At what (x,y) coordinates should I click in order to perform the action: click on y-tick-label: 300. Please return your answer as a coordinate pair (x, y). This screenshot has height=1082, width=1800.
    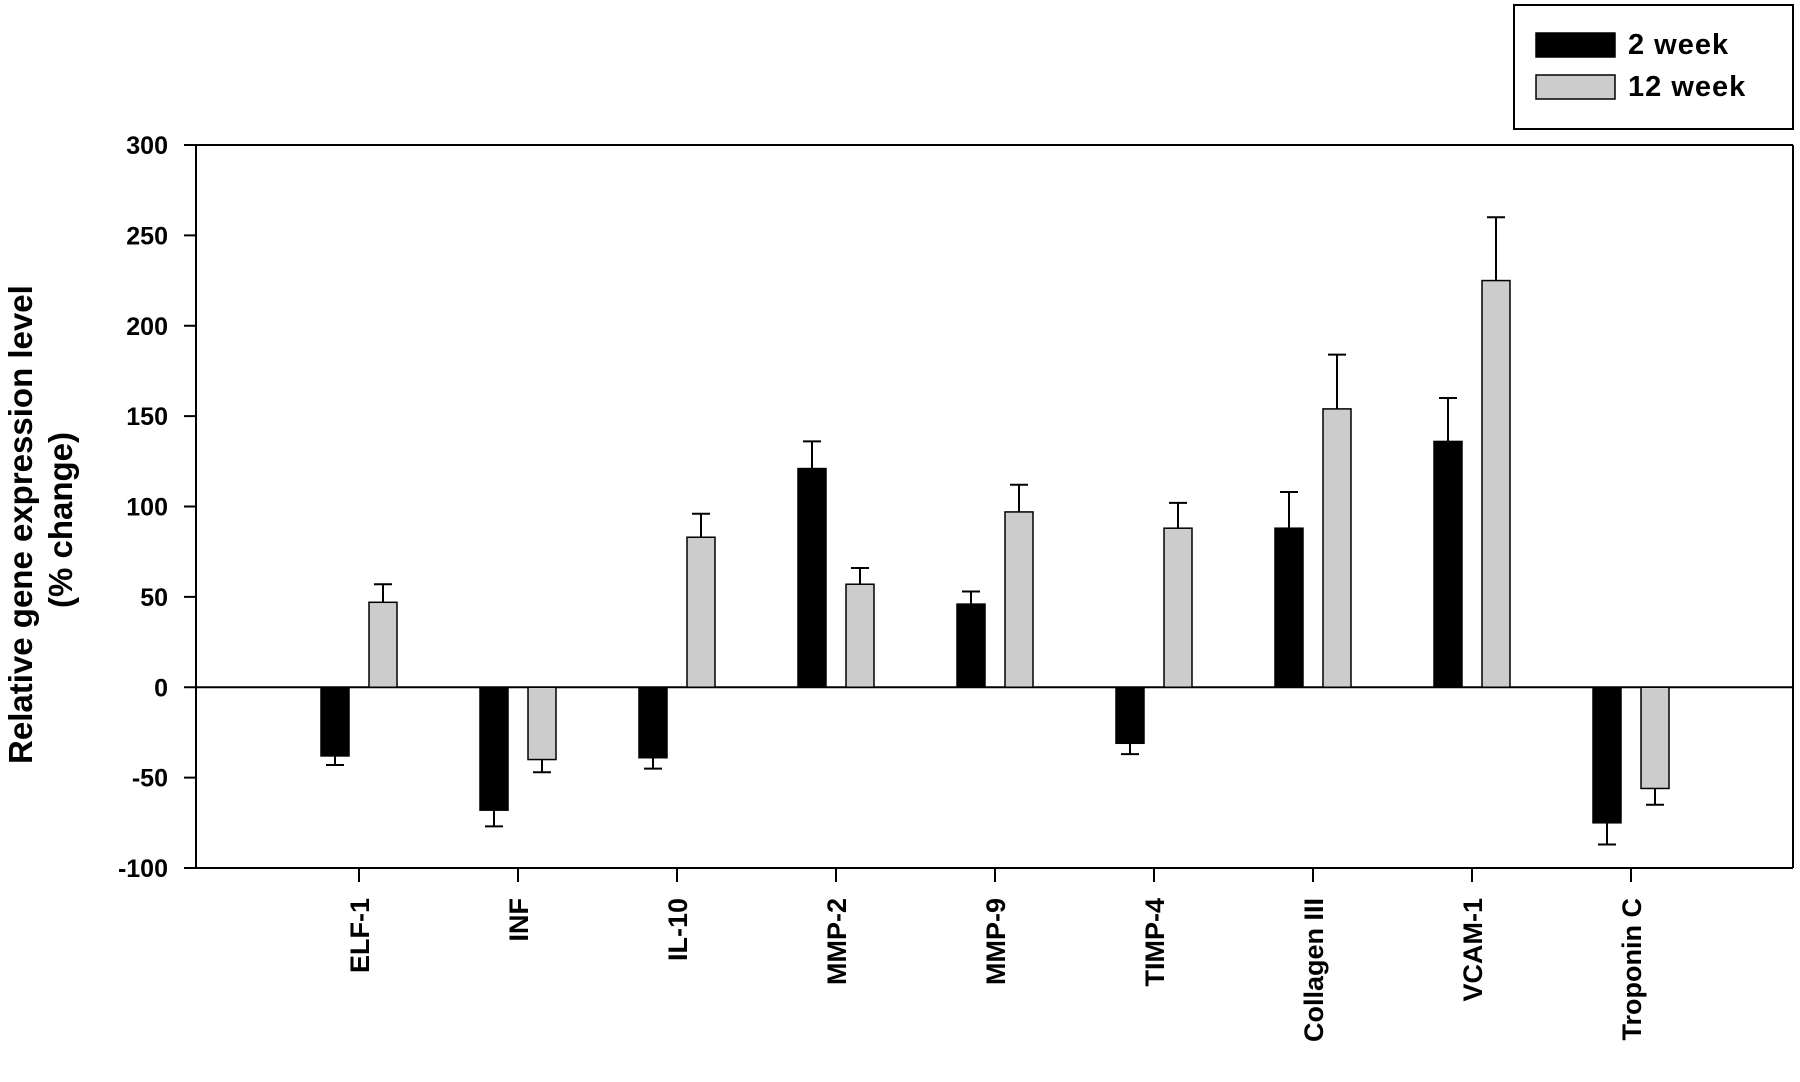
    Looking at the image, I should click on (147, 146).